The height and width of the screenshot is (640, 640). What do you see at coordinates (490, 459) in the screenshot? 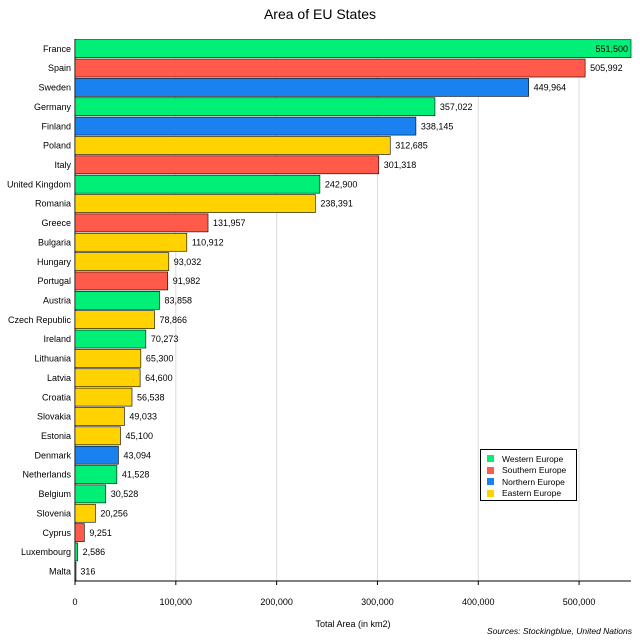
I see `legend-swatch-western` at bounding box center [490, 459].